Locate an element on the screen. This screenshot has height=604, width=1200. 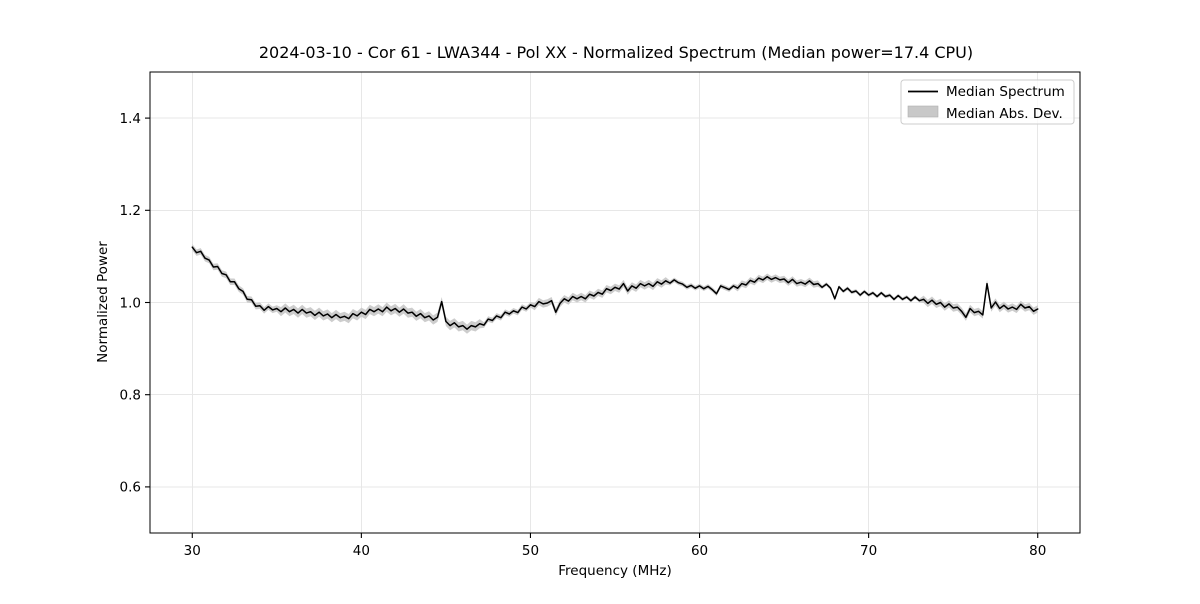
x-axis-label: Frequency (MHz) is located at coordinates (614, 571).